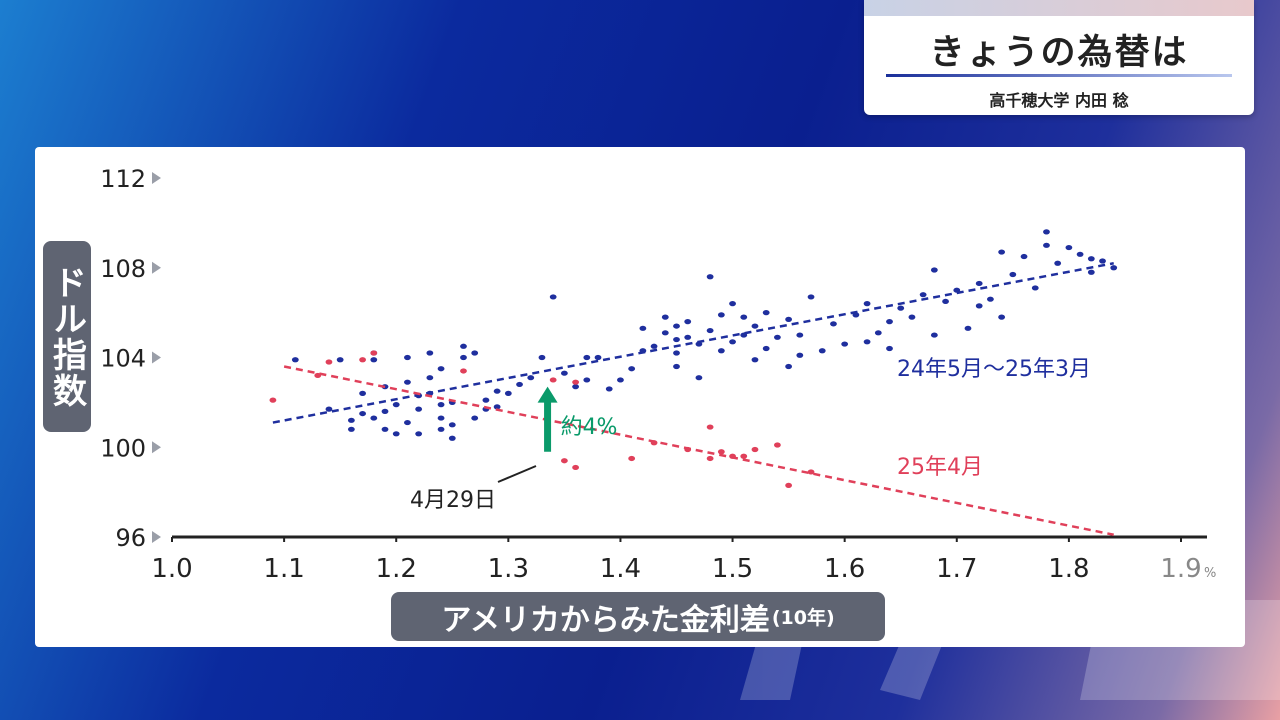  I want to click on y-tick-label: 100, so click(123, 448).